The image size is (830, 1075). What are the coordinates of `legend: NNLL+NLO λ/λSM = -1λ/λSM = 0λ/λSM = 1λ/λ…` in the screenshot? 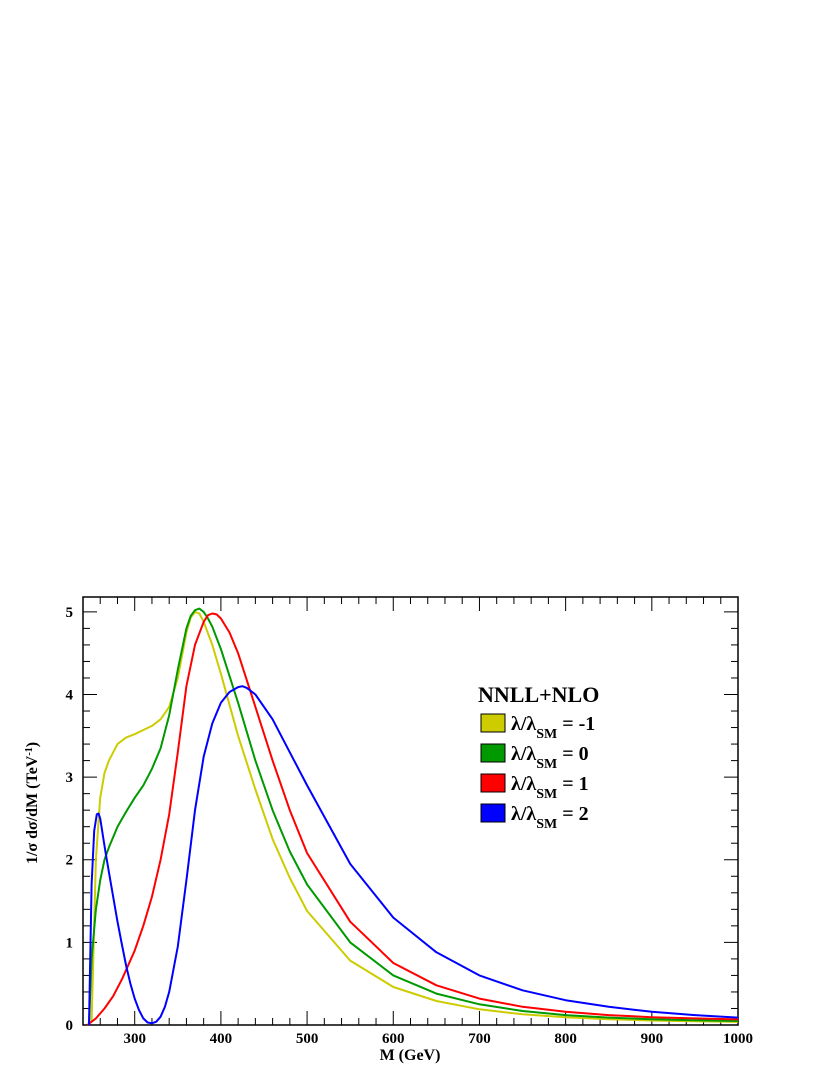 It's located at (538, 757).